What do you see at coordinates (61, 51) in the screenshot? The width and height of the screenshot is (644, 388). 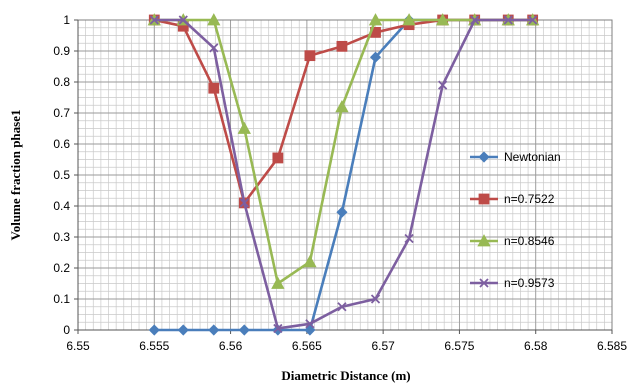 I see `y-tick-label: 0.9` at bounding box center [61, 51].